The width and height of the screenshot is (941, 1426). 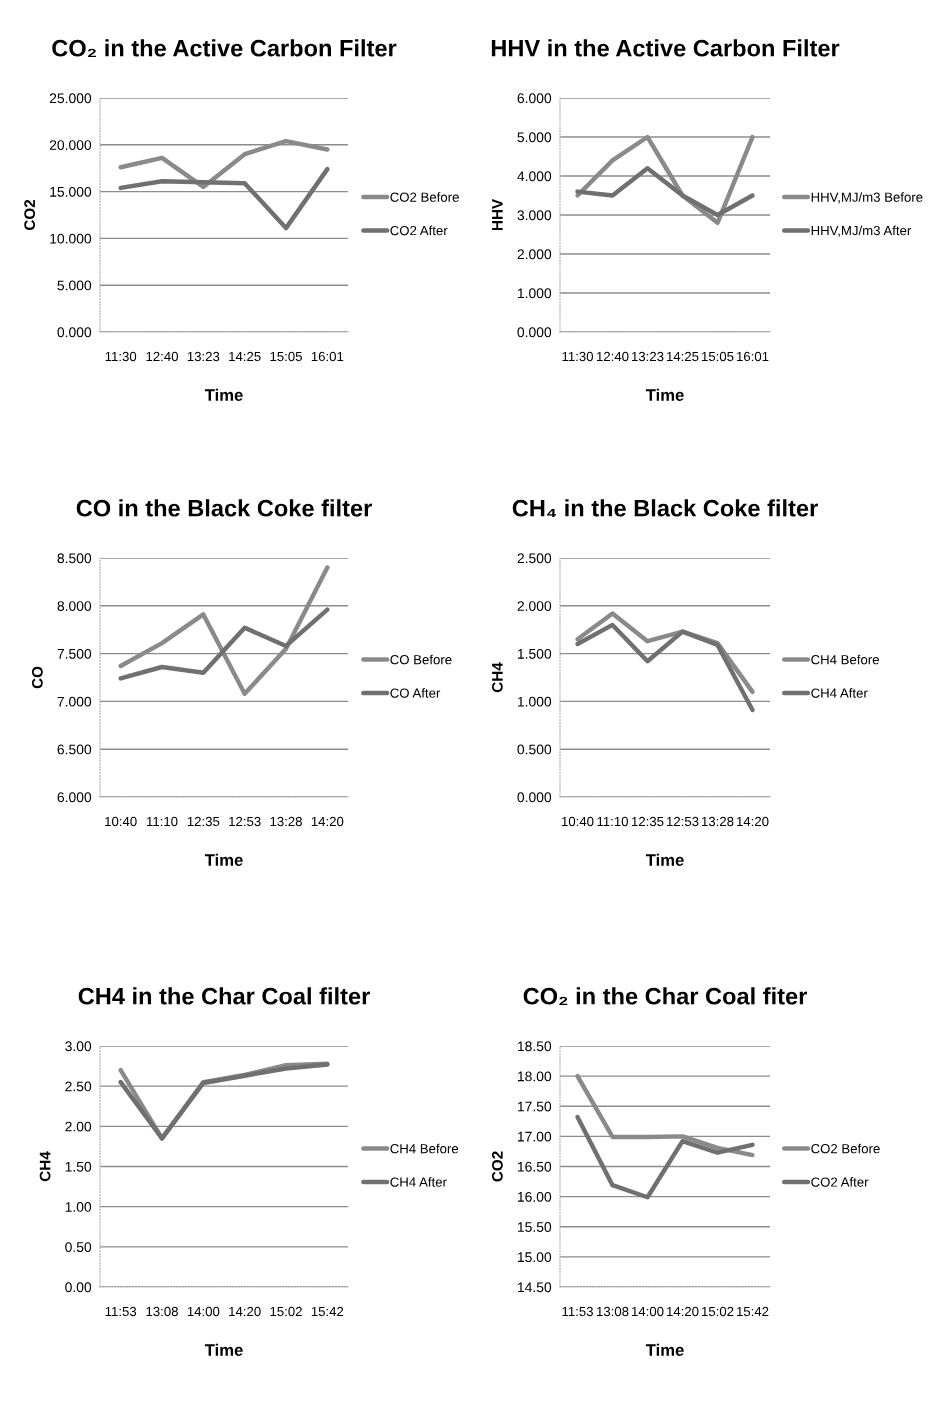 I want to click on y-tick-label: 7.000, so click(x=74, y=701).